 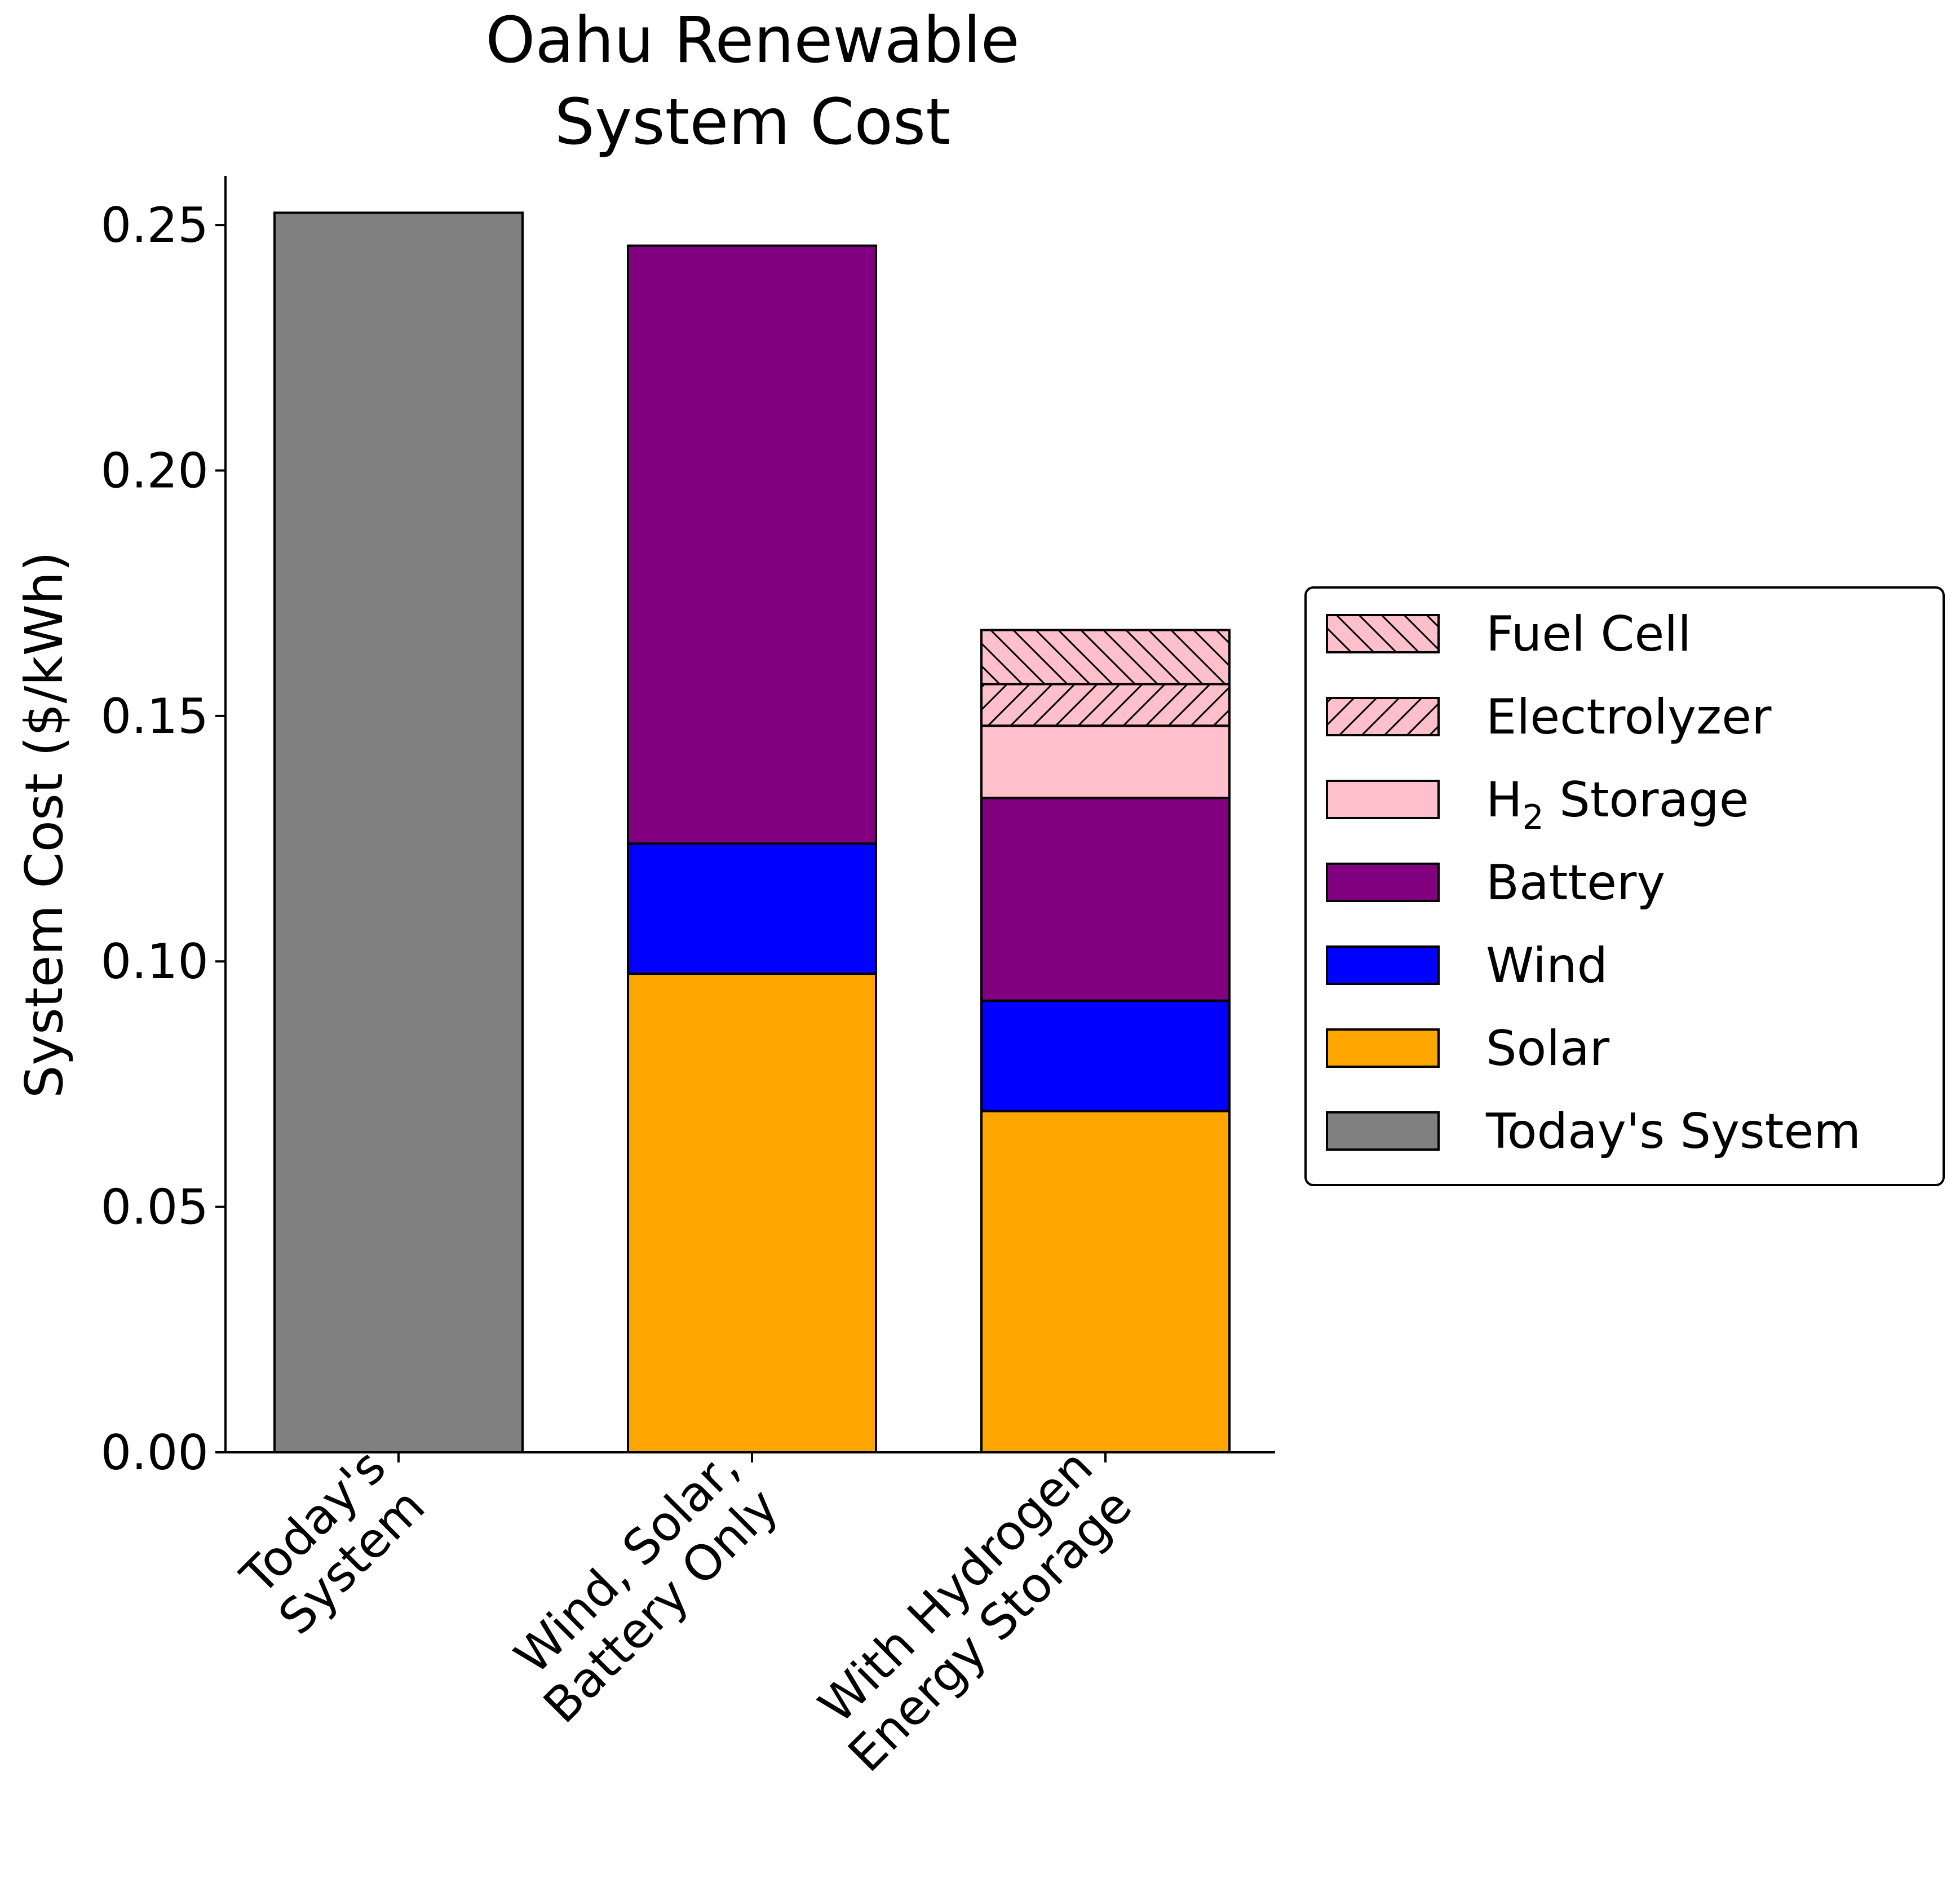 I want to click on legend-swatch-todays, so click(x=1383, y=1131).